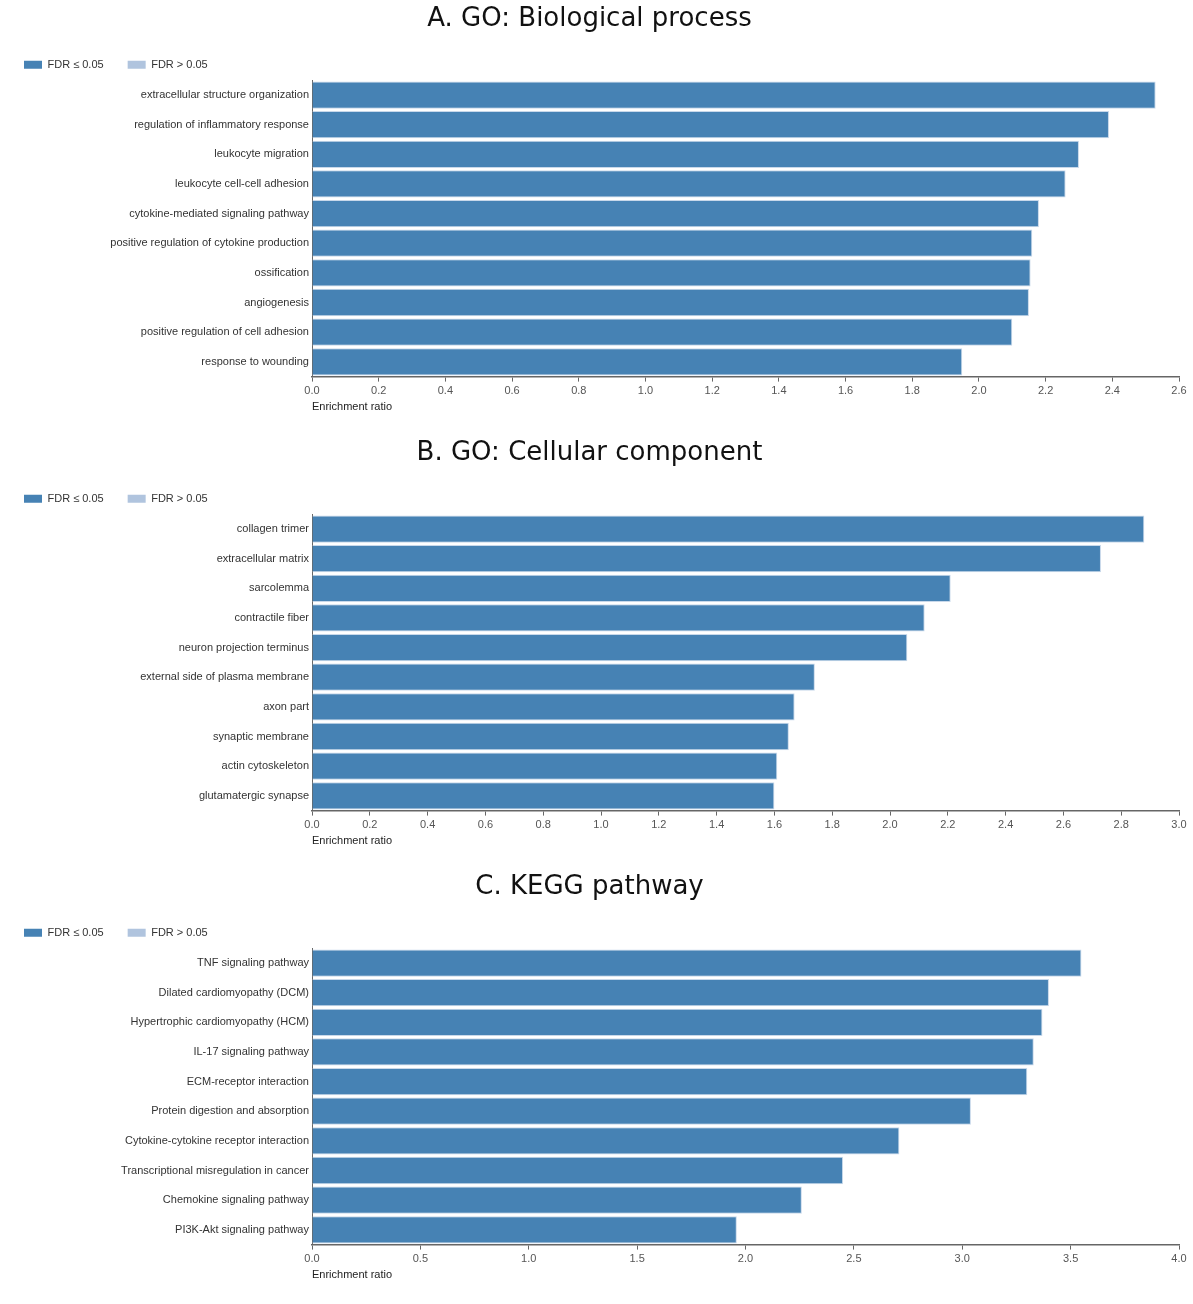  I want to click on y-tick-label: Chemokine signaling pathway, so click(236, 1199).